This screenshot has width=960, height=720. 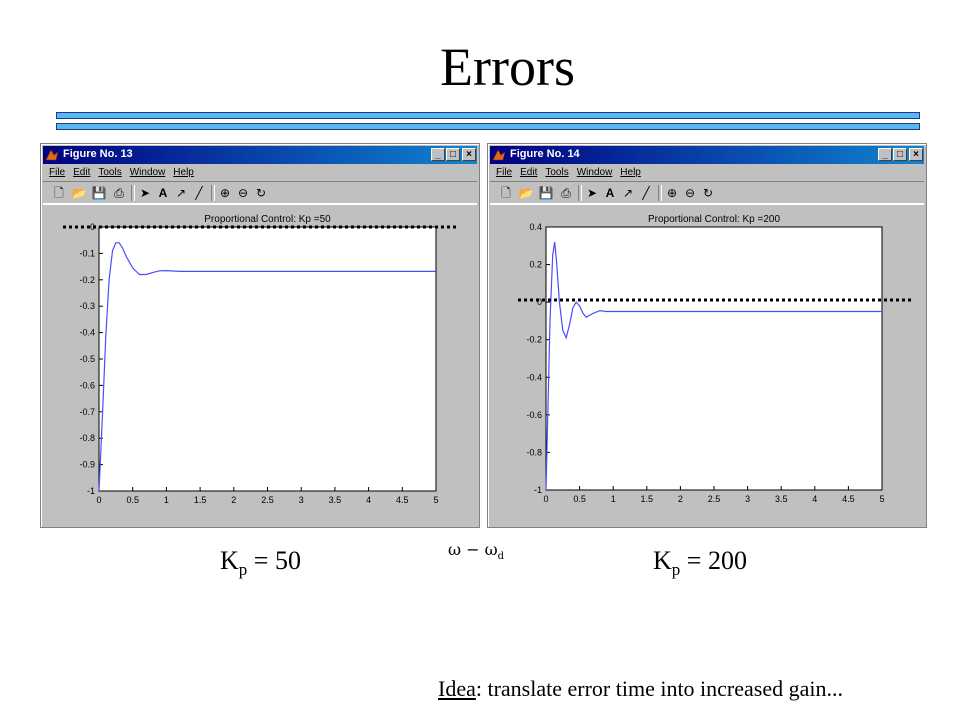 What do you see at coordinates (200, 500) in the screenshot?
I see `x-tick-label: 1.5` at bounding box center [200, 500].